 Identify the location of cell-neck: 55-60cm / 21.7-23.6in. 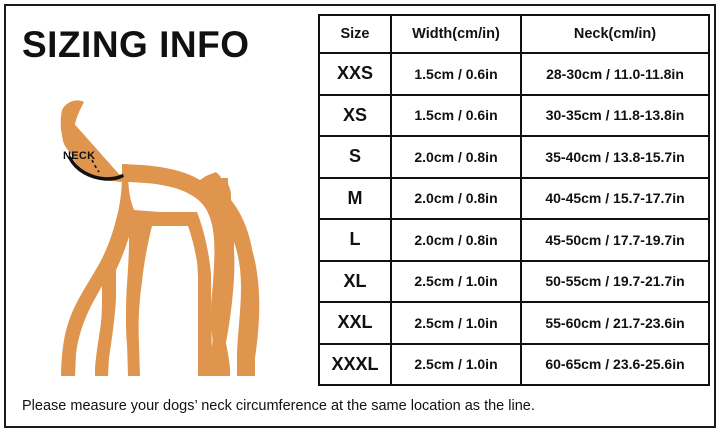
(615, 323).